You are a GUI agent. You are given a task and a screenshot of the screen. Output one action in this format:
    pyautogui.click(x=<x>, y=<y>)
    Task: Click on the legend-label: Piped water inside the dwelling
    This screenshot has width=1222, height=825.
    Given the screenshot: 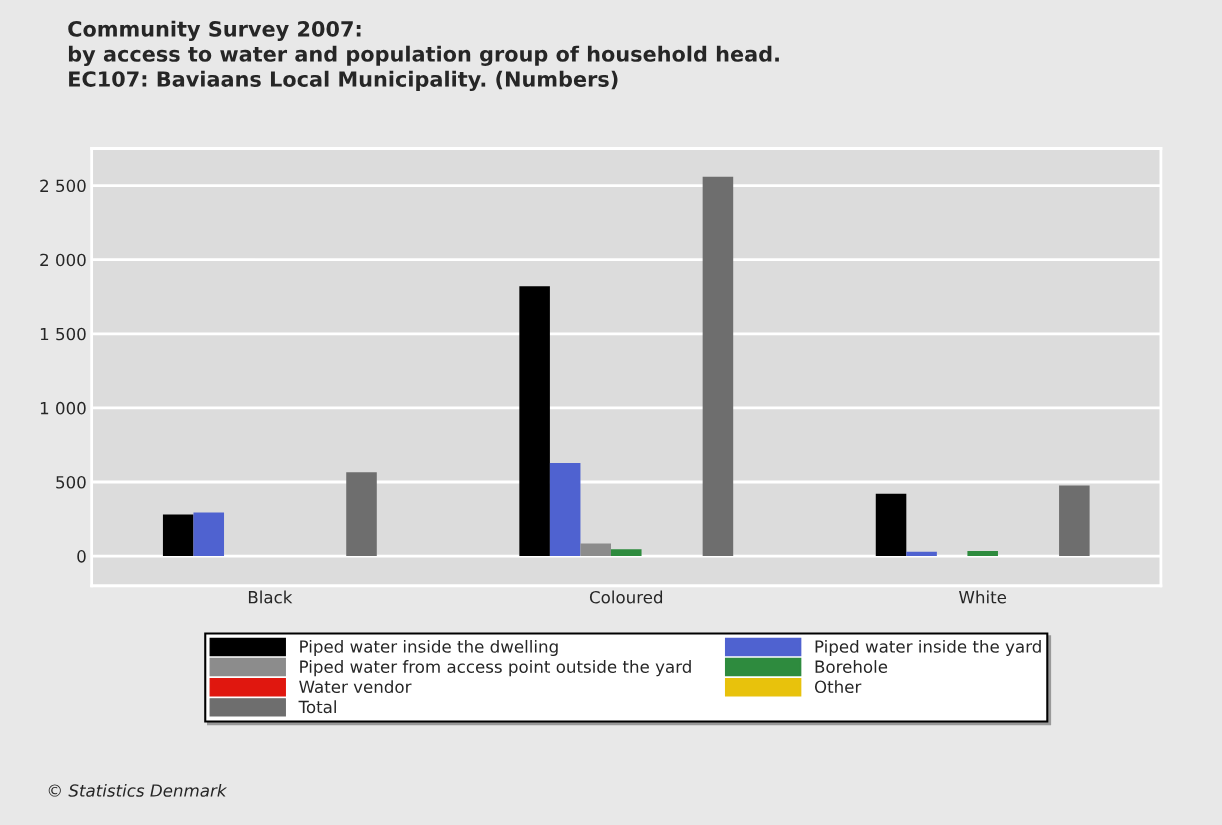 What is the action you would take?
    pyautogui.click(x=429, y=648)
    